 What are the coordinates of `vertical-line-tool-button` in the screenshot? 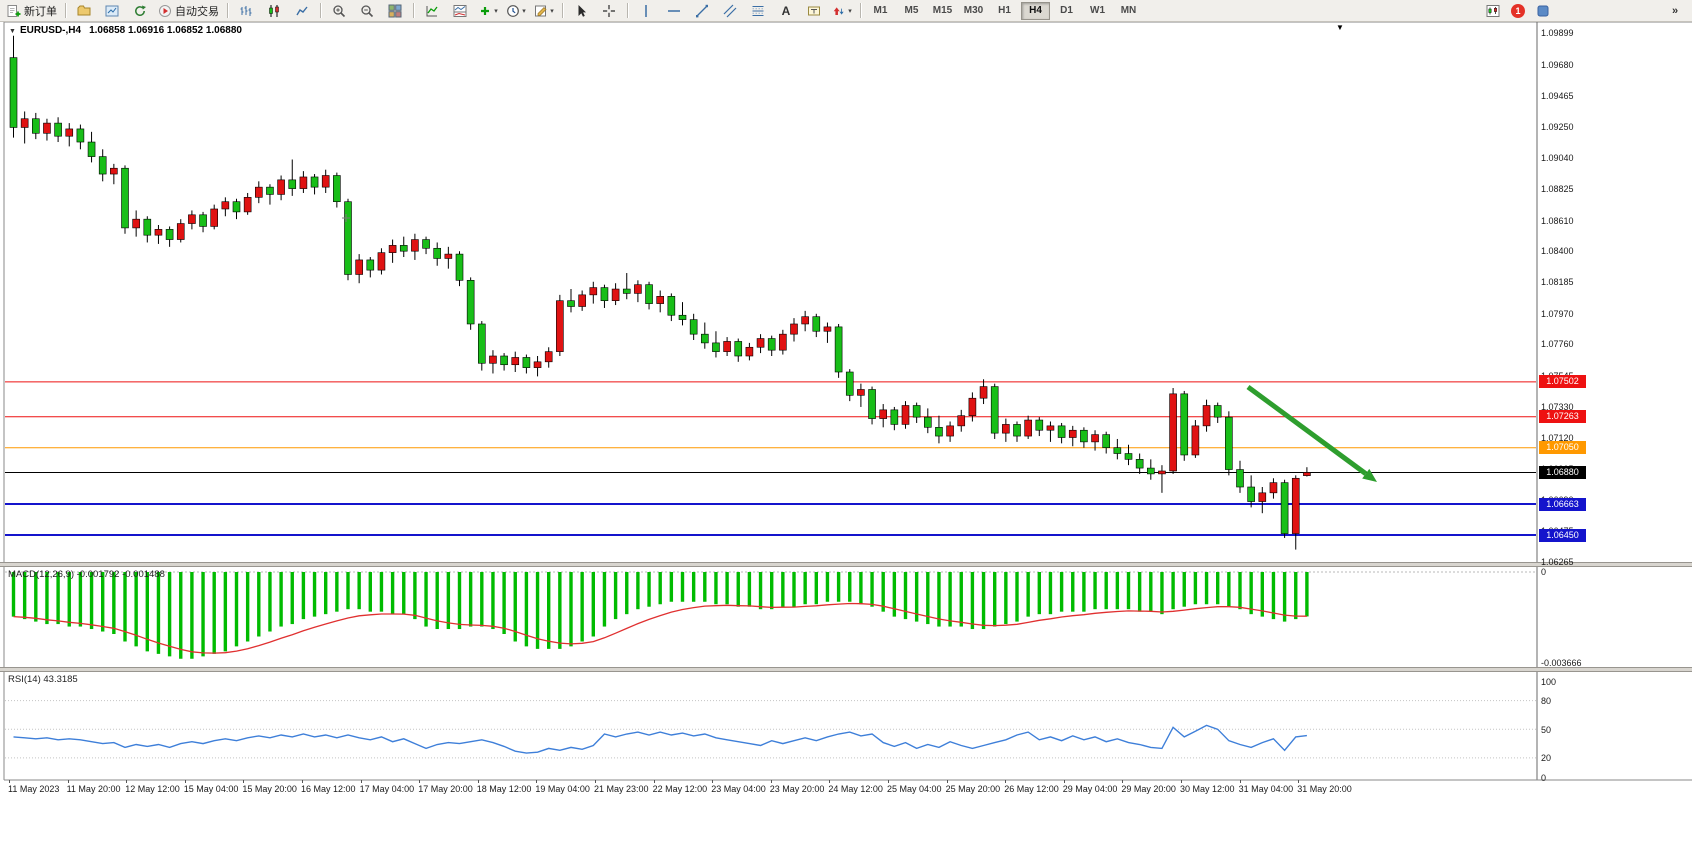 It's located at (646, 11).